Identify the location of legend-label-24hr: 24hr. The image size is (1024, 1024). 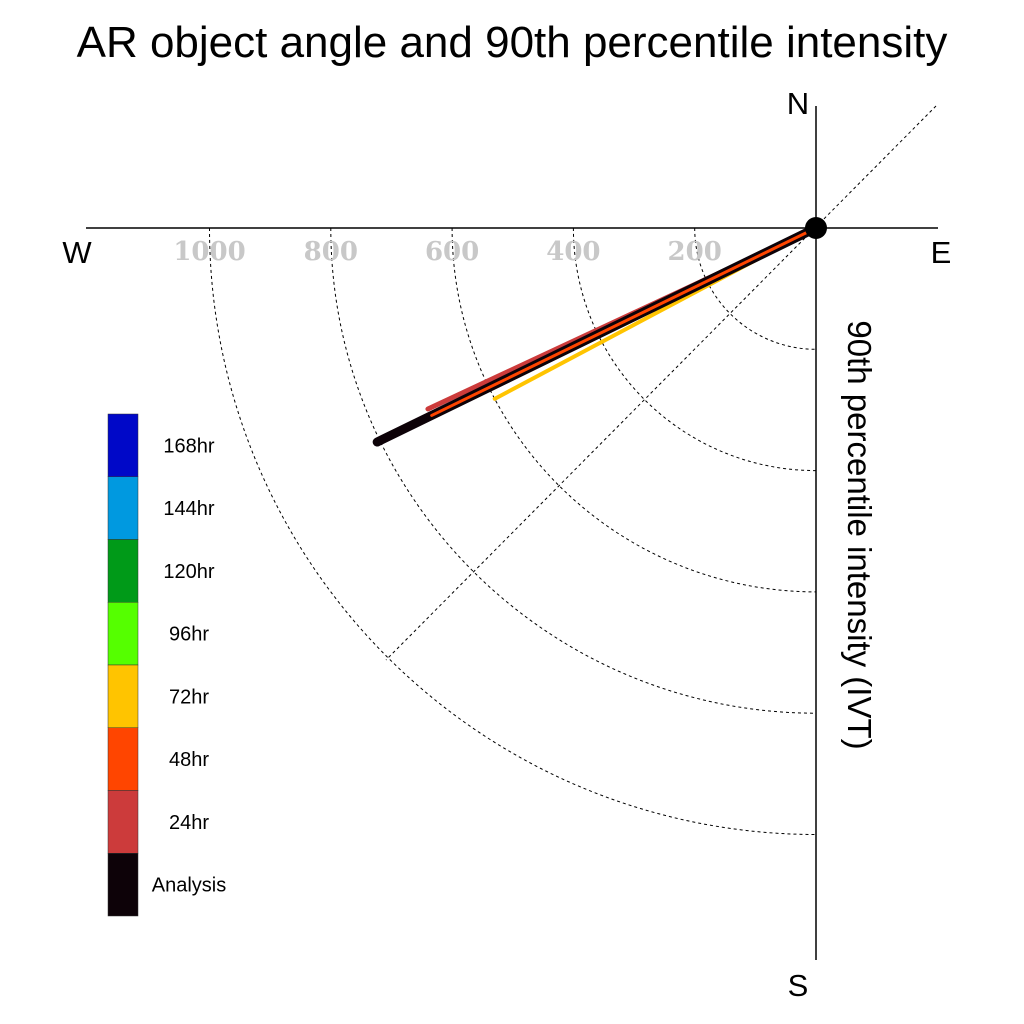
(189, 823).